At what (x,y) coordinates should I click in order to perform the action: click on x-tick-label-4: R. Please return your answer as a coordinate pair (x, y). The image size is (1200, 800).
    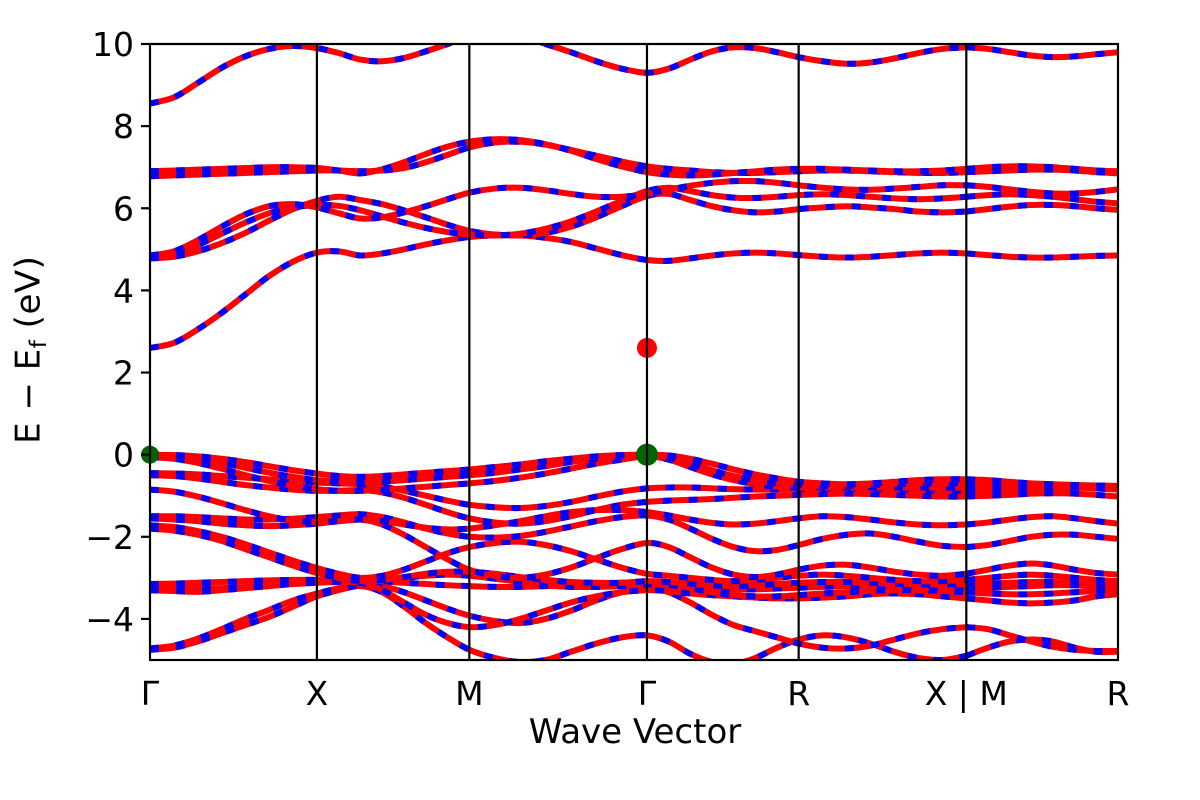
    Looking at the image, I should click on (798, 693).